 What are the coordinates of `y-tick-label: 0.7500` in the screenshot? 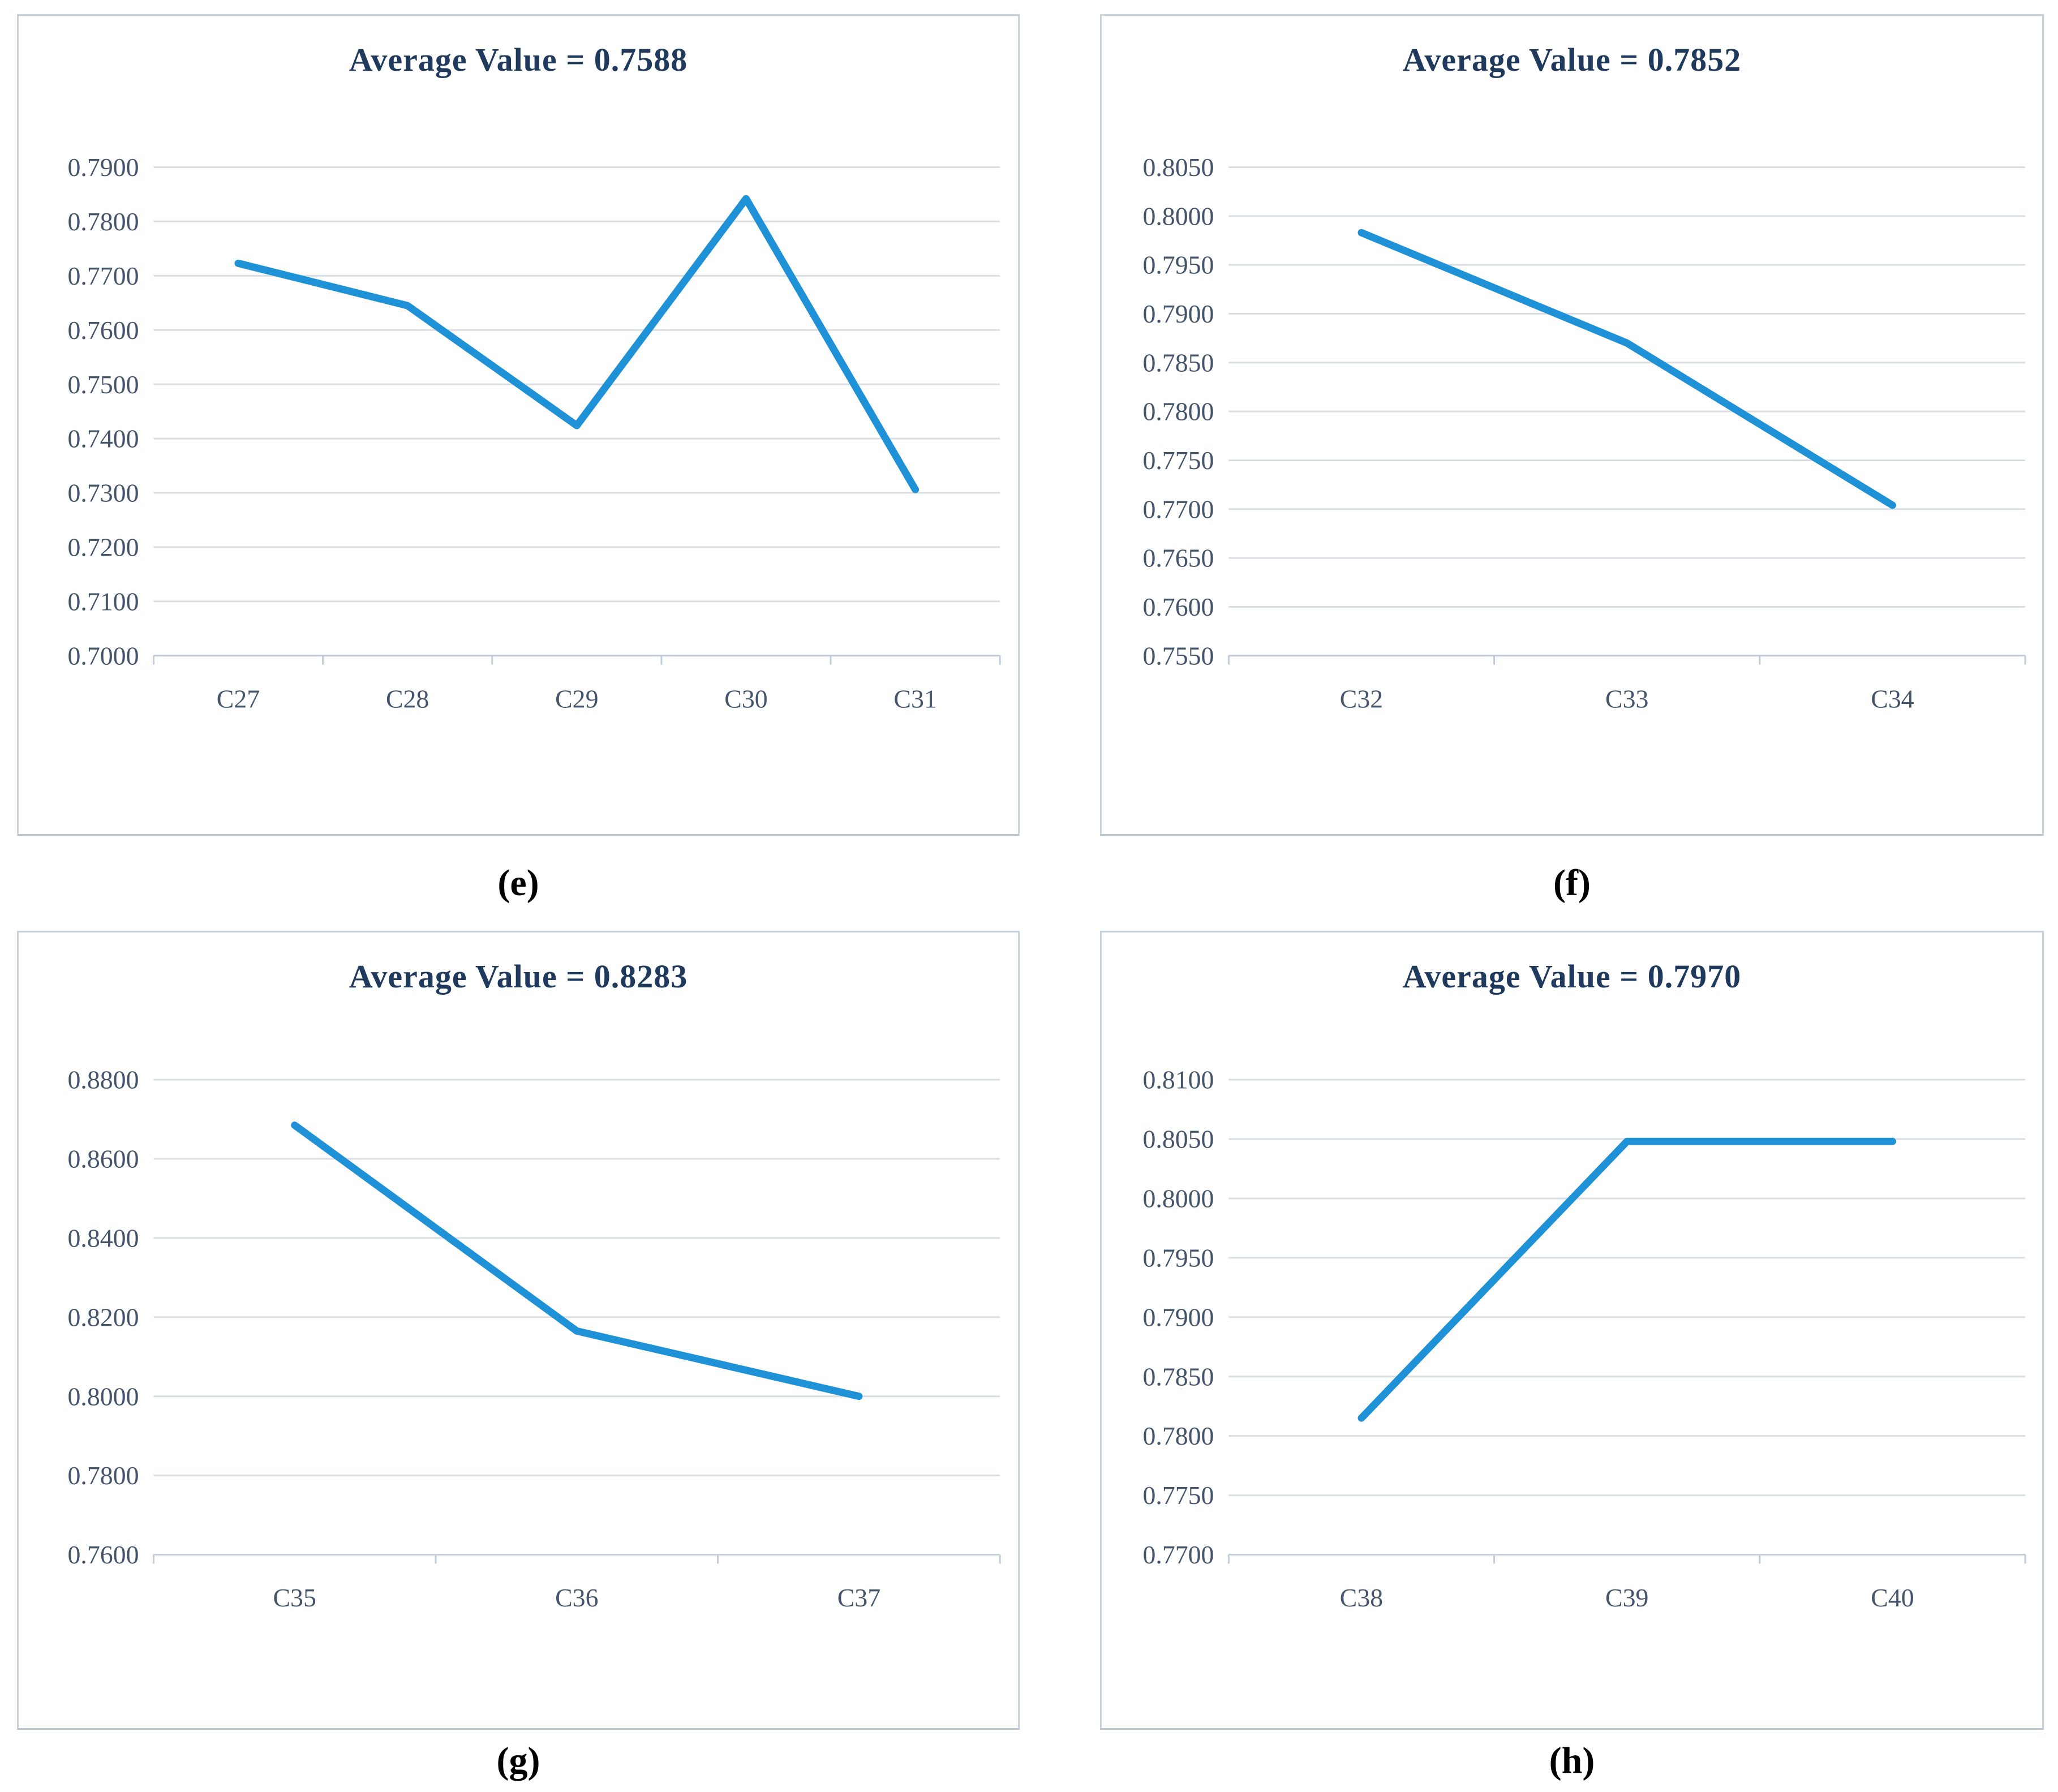 It's located at (103, 384).